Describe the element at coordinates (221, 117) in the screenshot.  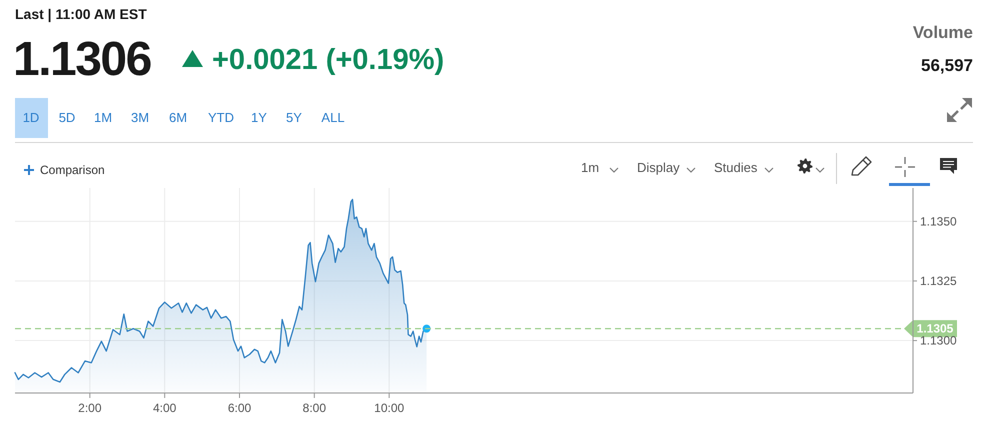
I see `text: YTD` at that location.